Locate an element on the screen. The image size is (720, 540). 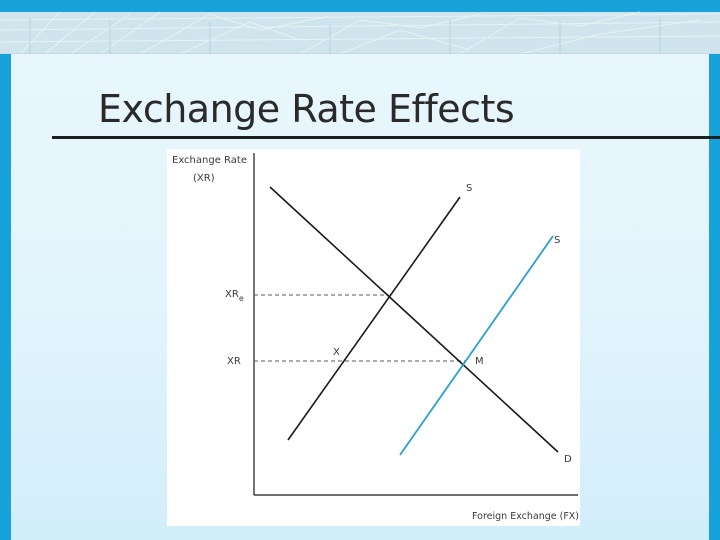
header-banner is located at coordinates (360, 27).